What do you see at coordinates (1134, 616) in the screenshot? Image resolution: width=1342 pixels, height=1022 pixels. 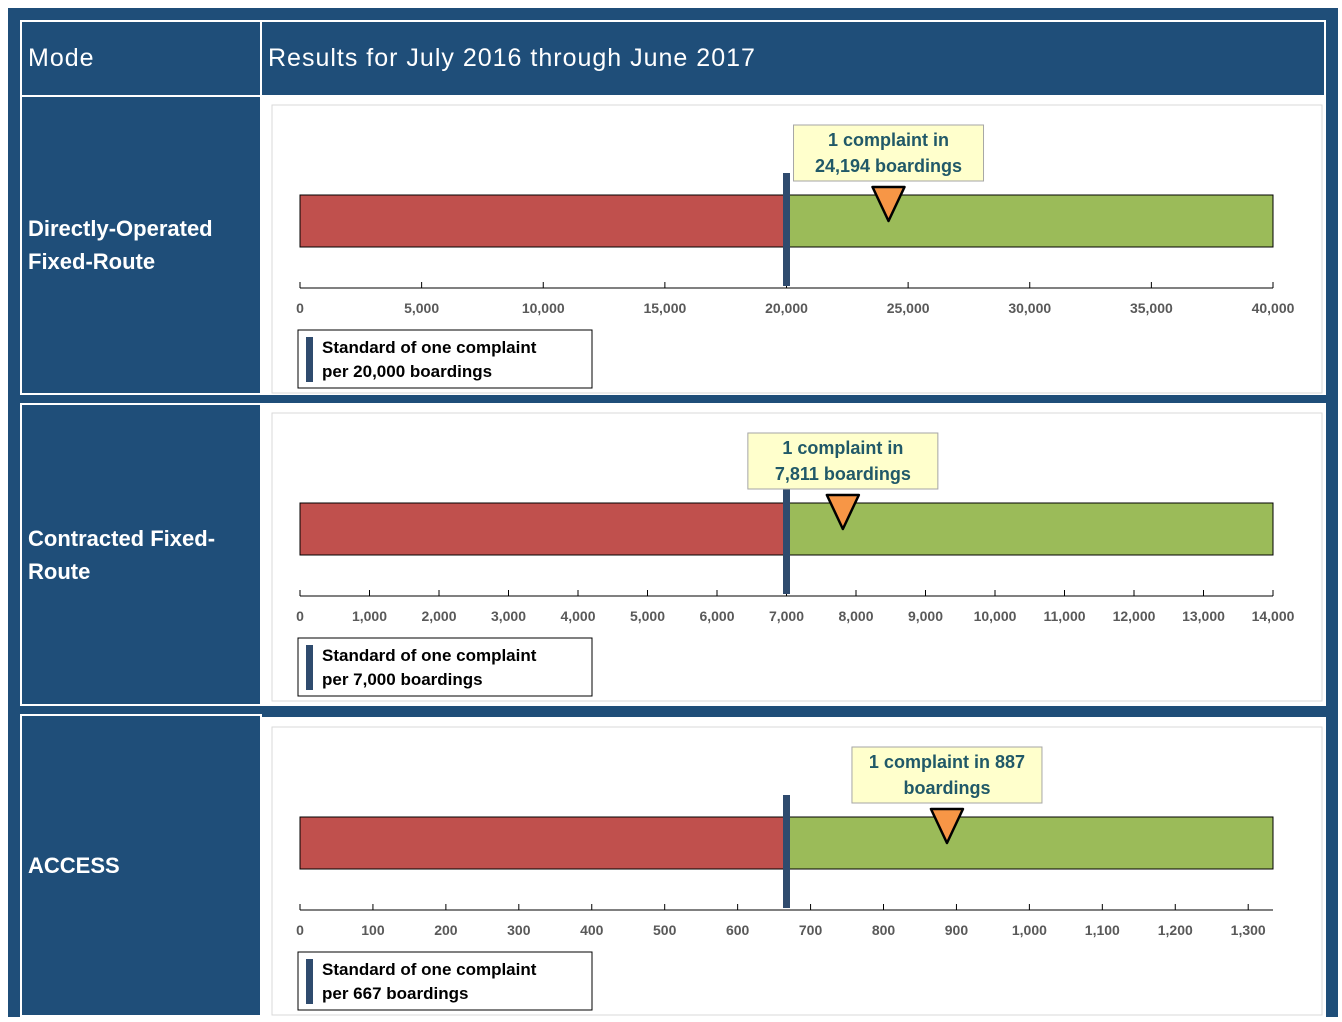 I see `x-tick-label: 12,000` at bounding box center [1134, 616].